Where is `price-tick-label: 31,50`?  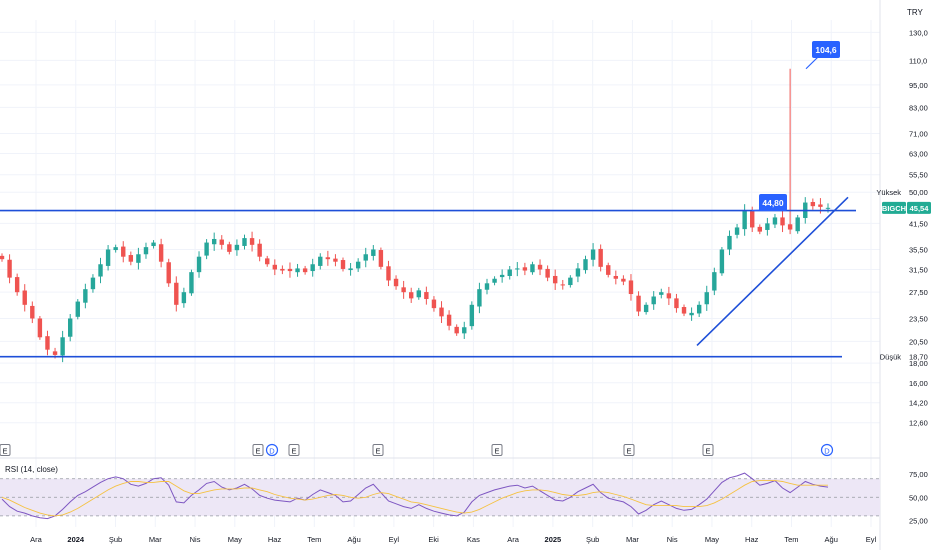 price-tick-label: 31,50 is located at coordinates (918, 269).